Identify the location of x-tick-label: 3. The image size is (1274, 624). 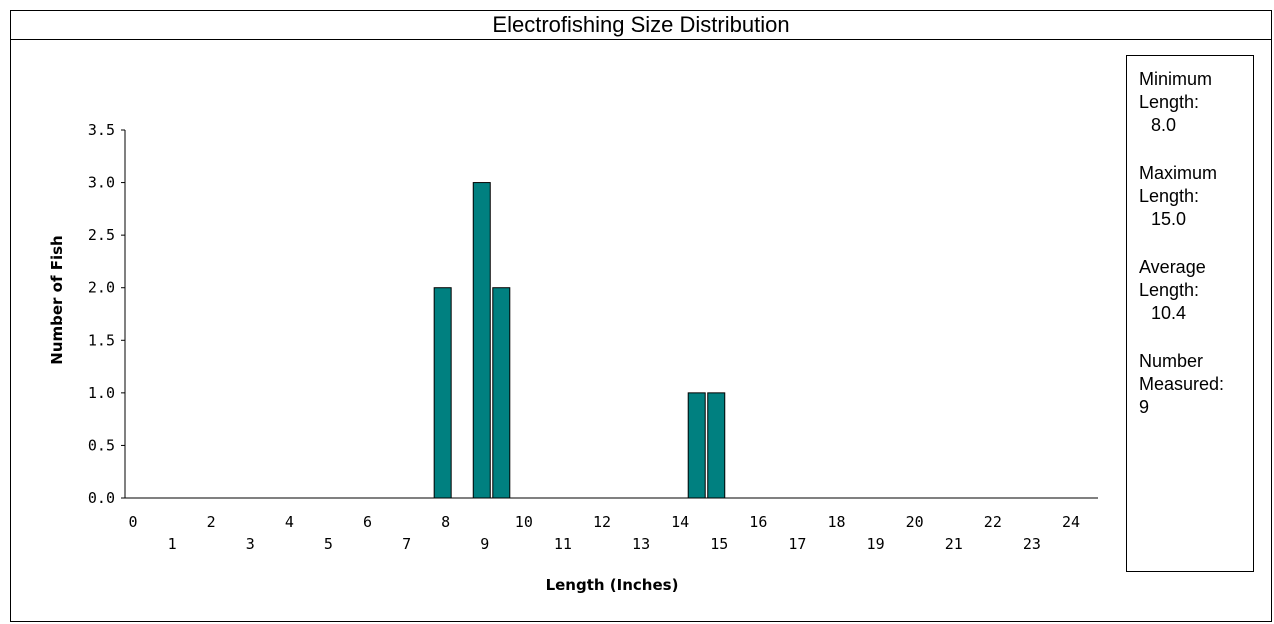
(250, 544).